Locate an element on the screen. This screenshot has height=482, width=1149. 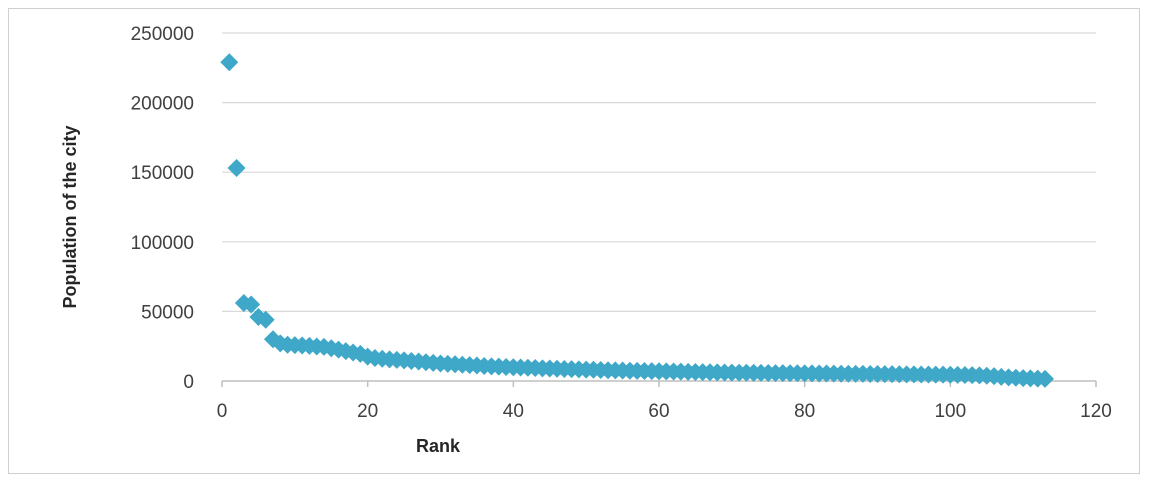
x-tick-label: 0 is located at coordinates (222, 411).